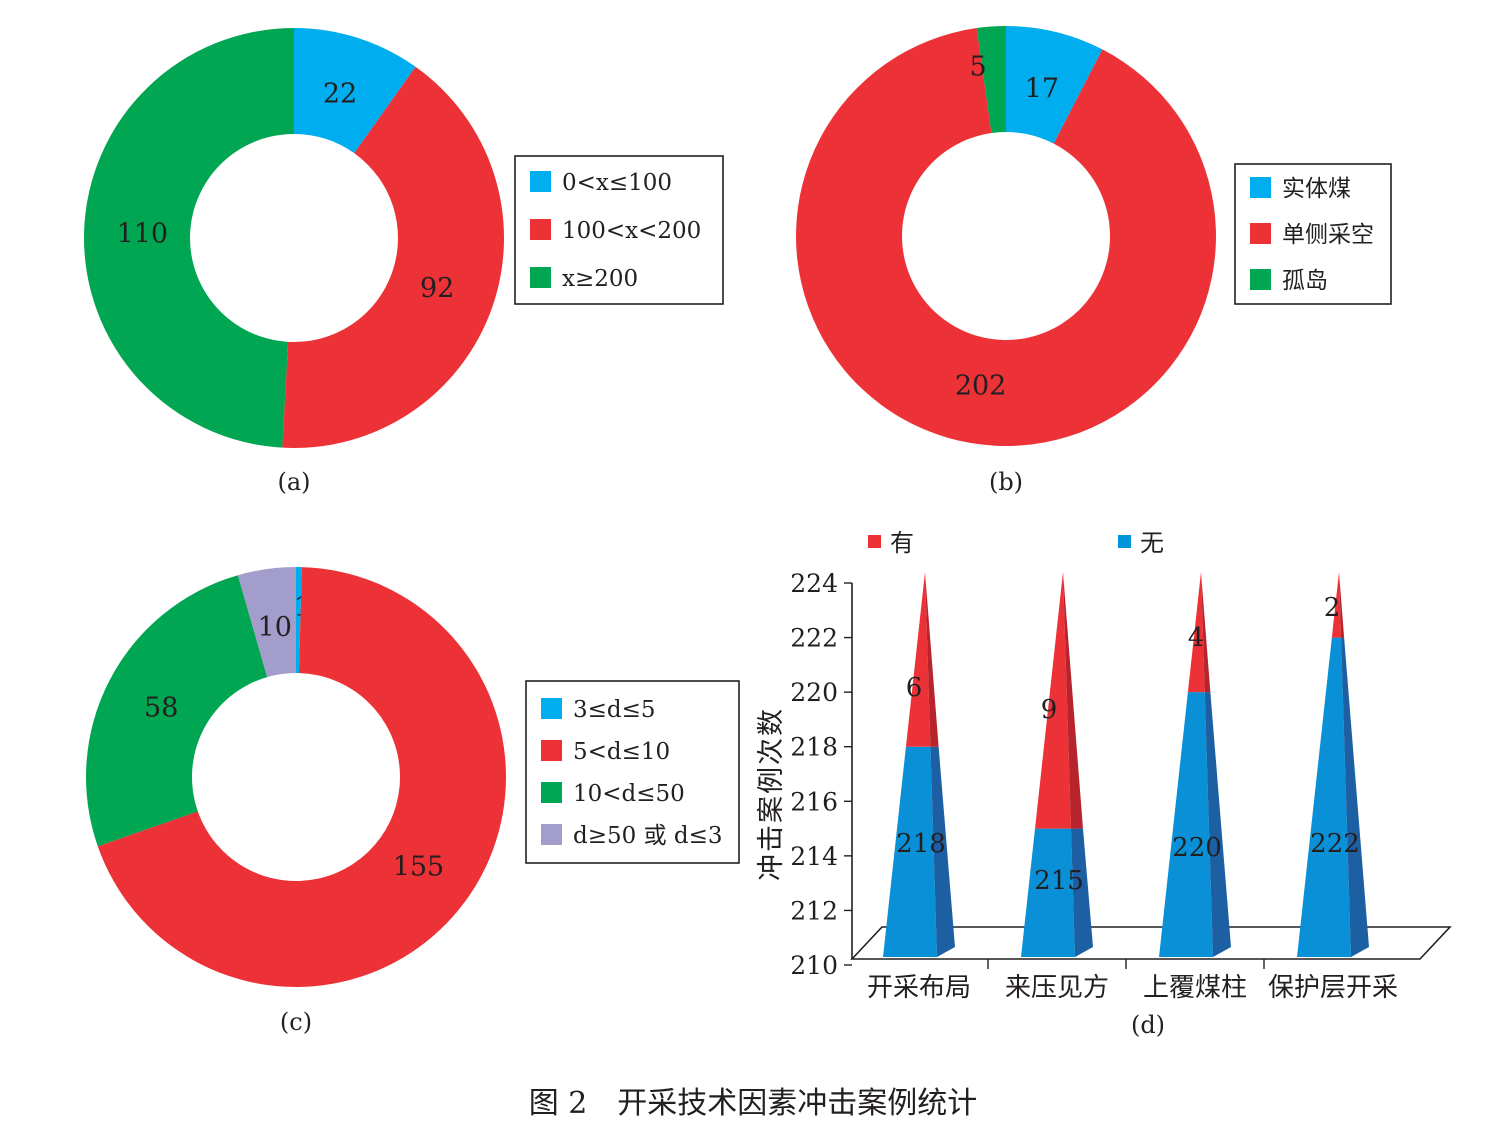  What do you see at coordinates (340, 93) in the screenshot?
I see `slice-value-label: 22` at bounding box center [340, 93].